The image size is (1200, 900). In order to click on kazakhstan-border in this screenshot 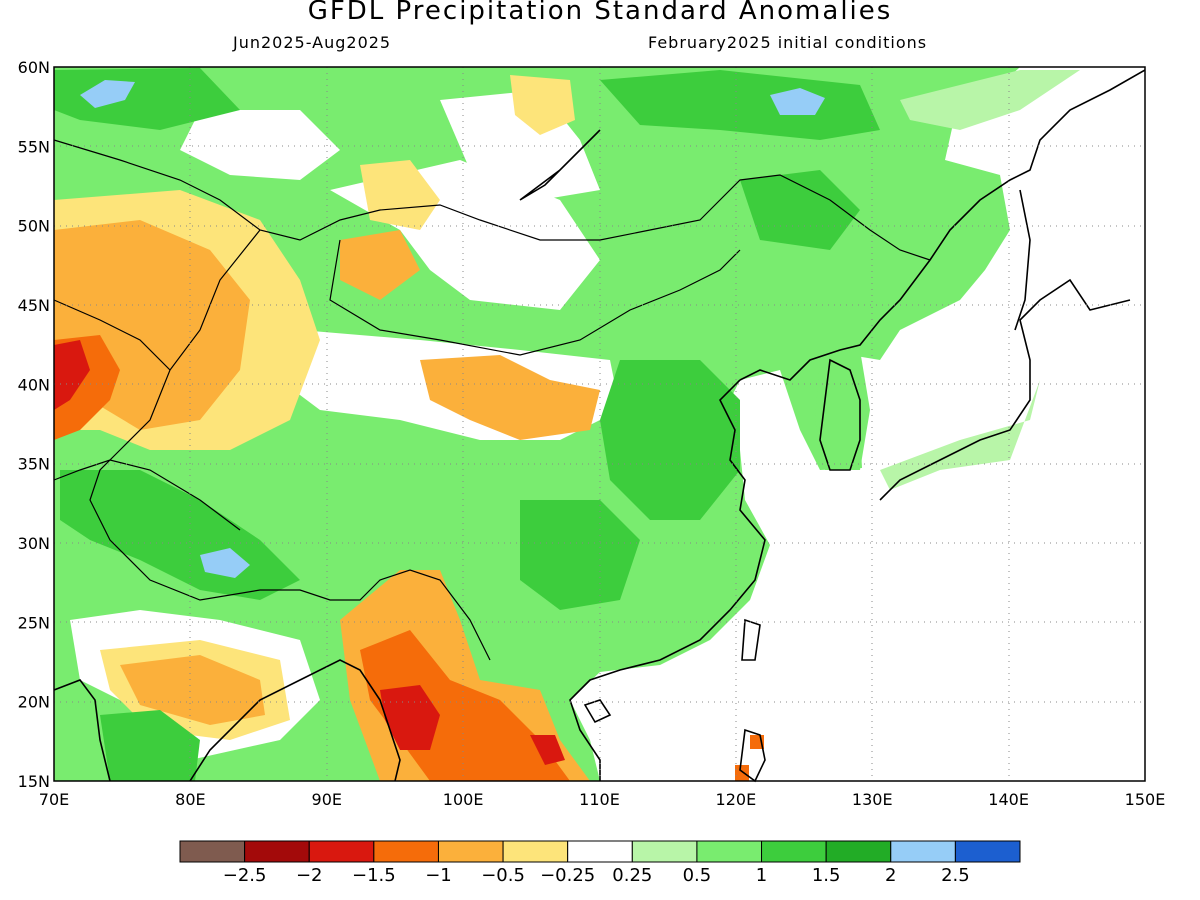, I will do `click(112, 335)`.